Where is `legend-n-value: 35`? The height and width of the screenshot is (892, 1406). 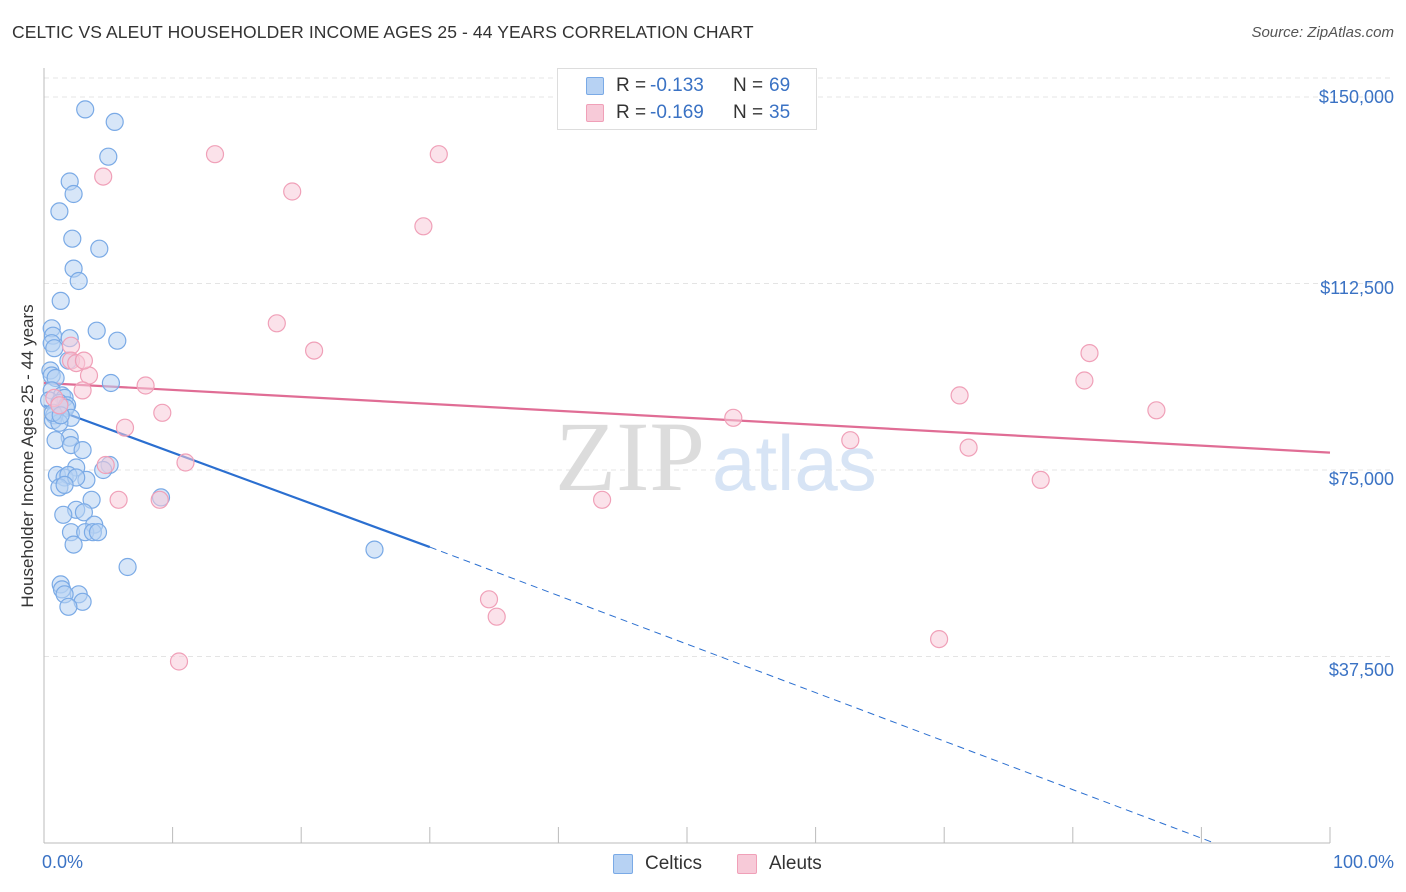
legend-n-value: 35 is located at coordinates (780, 112).